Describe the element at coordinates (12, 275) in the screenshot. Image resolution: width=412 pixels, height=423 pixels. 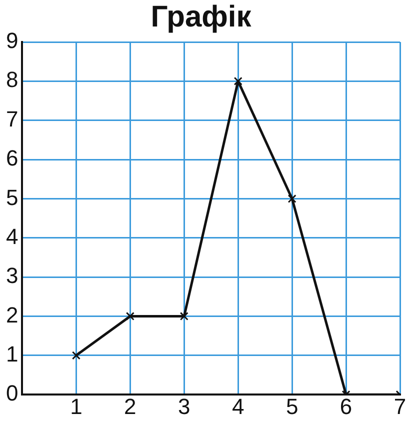
I see `y-tick-label: 3` at that location.